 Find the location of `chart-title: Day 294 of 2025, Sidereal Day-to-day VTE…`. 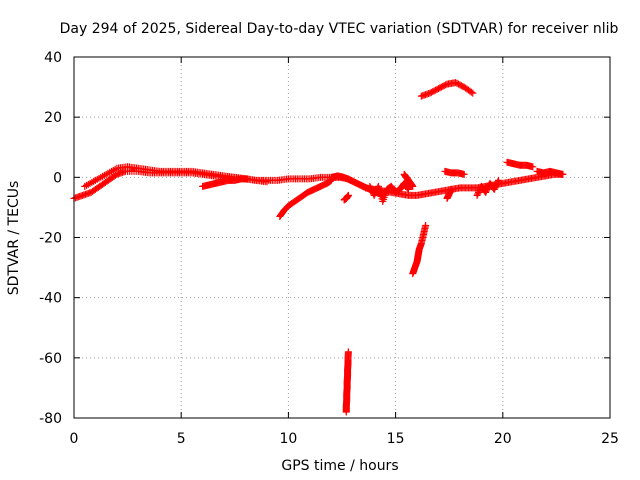

chart-title: Day 294 of 2025, Sidereal Day-to-day VTE… is located at coordinates (339, 29).